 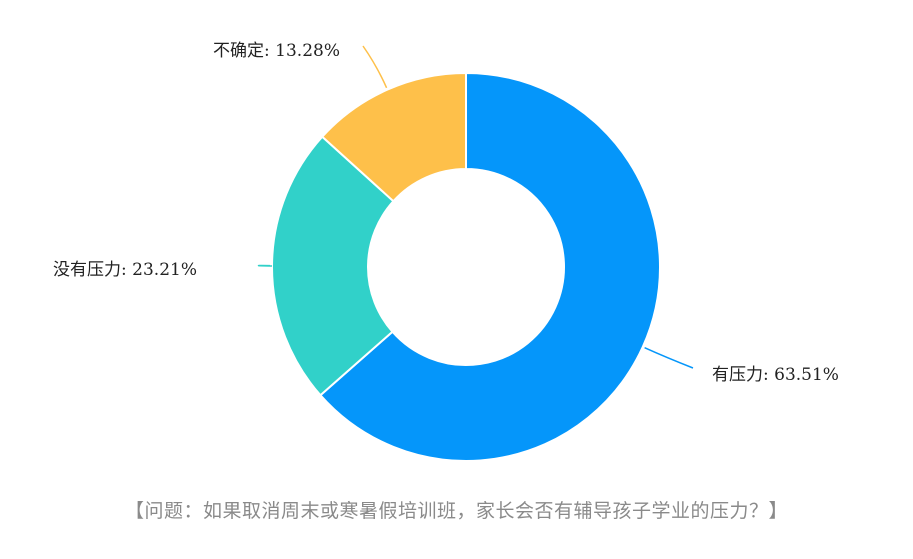 I want to click on slice-label-no-pressure: 没有压力: 23.21%, so click(x=125, y=270).